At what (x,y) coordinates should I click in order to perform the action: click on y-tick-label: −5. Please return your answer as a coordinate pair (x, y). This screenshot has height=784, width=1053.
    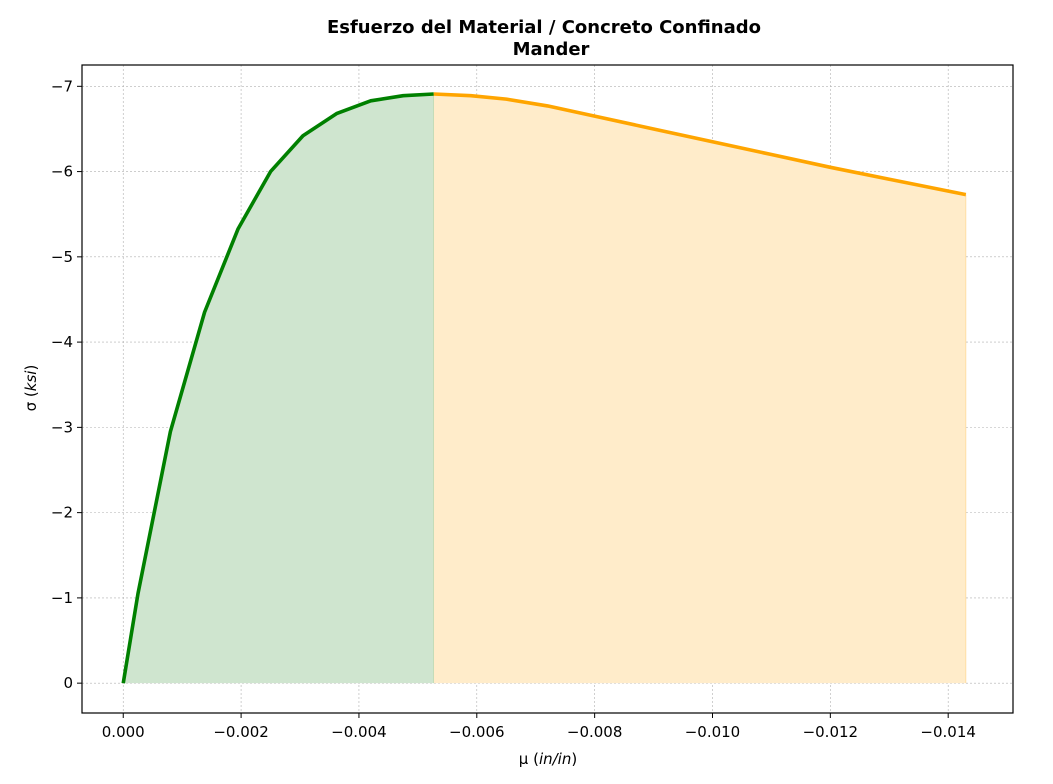
    Looking at the image, I should click on (62, 257).